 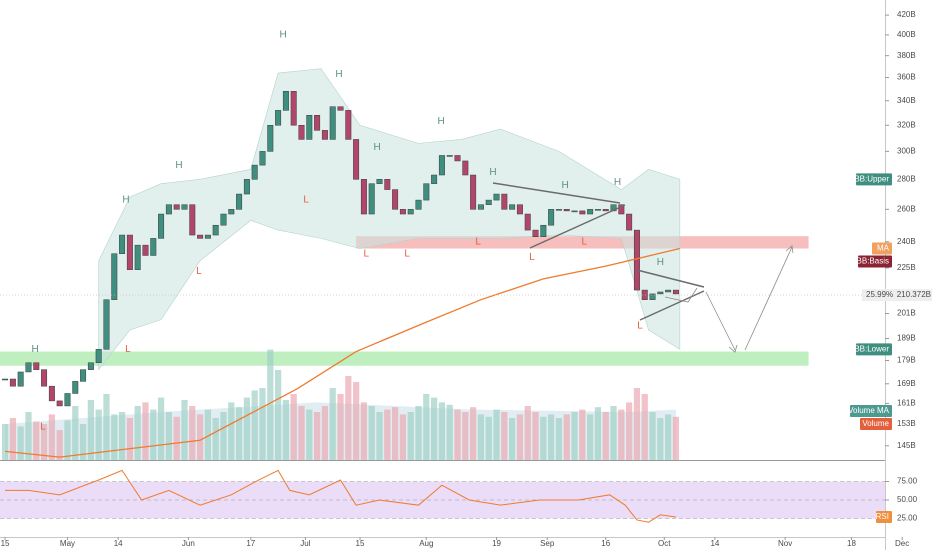 I want to click on y-tick-label: 145B, so click(x=906, y=445).